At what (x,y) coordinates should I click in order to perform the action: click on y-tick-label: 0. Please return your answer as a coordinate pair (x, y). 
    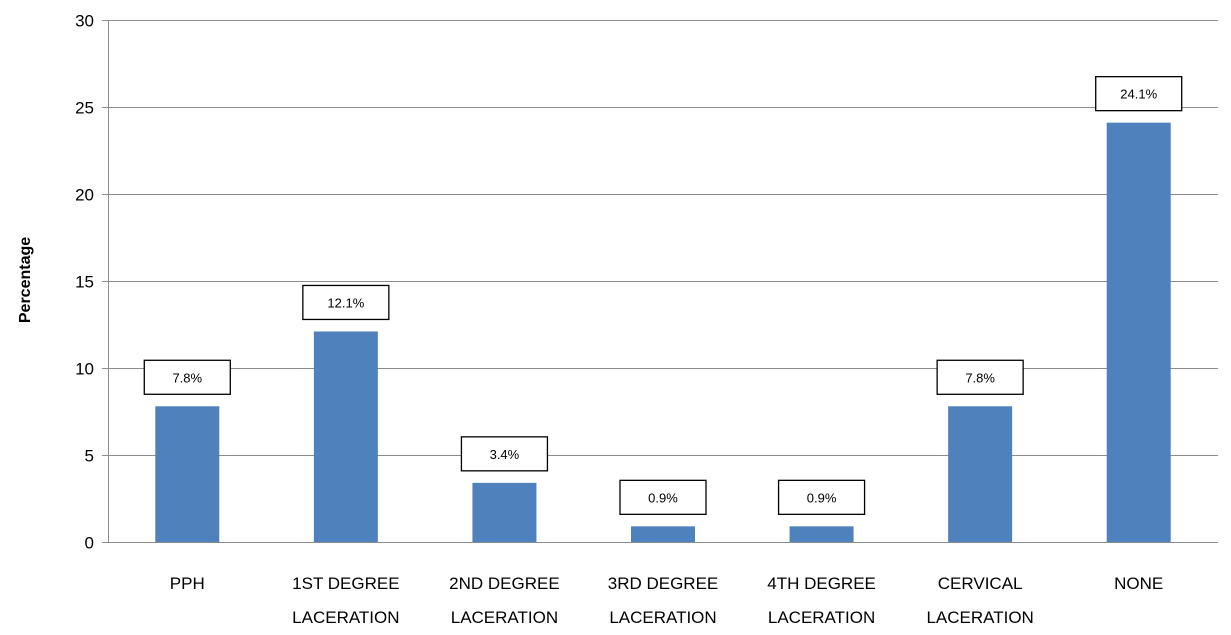
    Looking at the image, I should click on (89, 543).